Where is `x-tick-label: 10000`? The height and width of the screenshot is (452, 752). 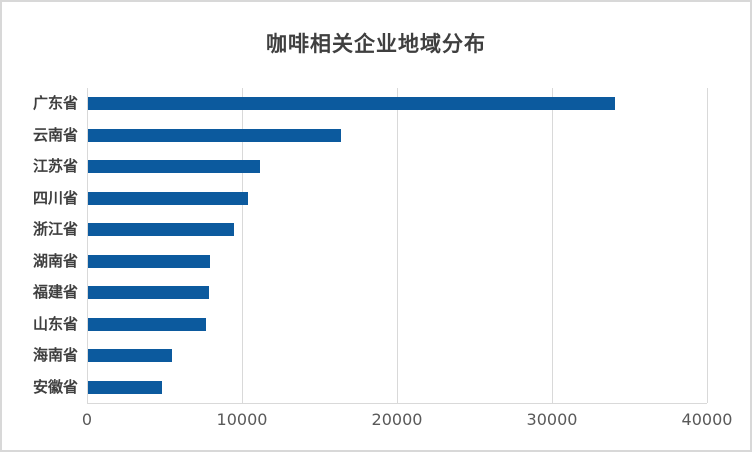 x-tick-label: 10000 is located at coordinates (242, 419).